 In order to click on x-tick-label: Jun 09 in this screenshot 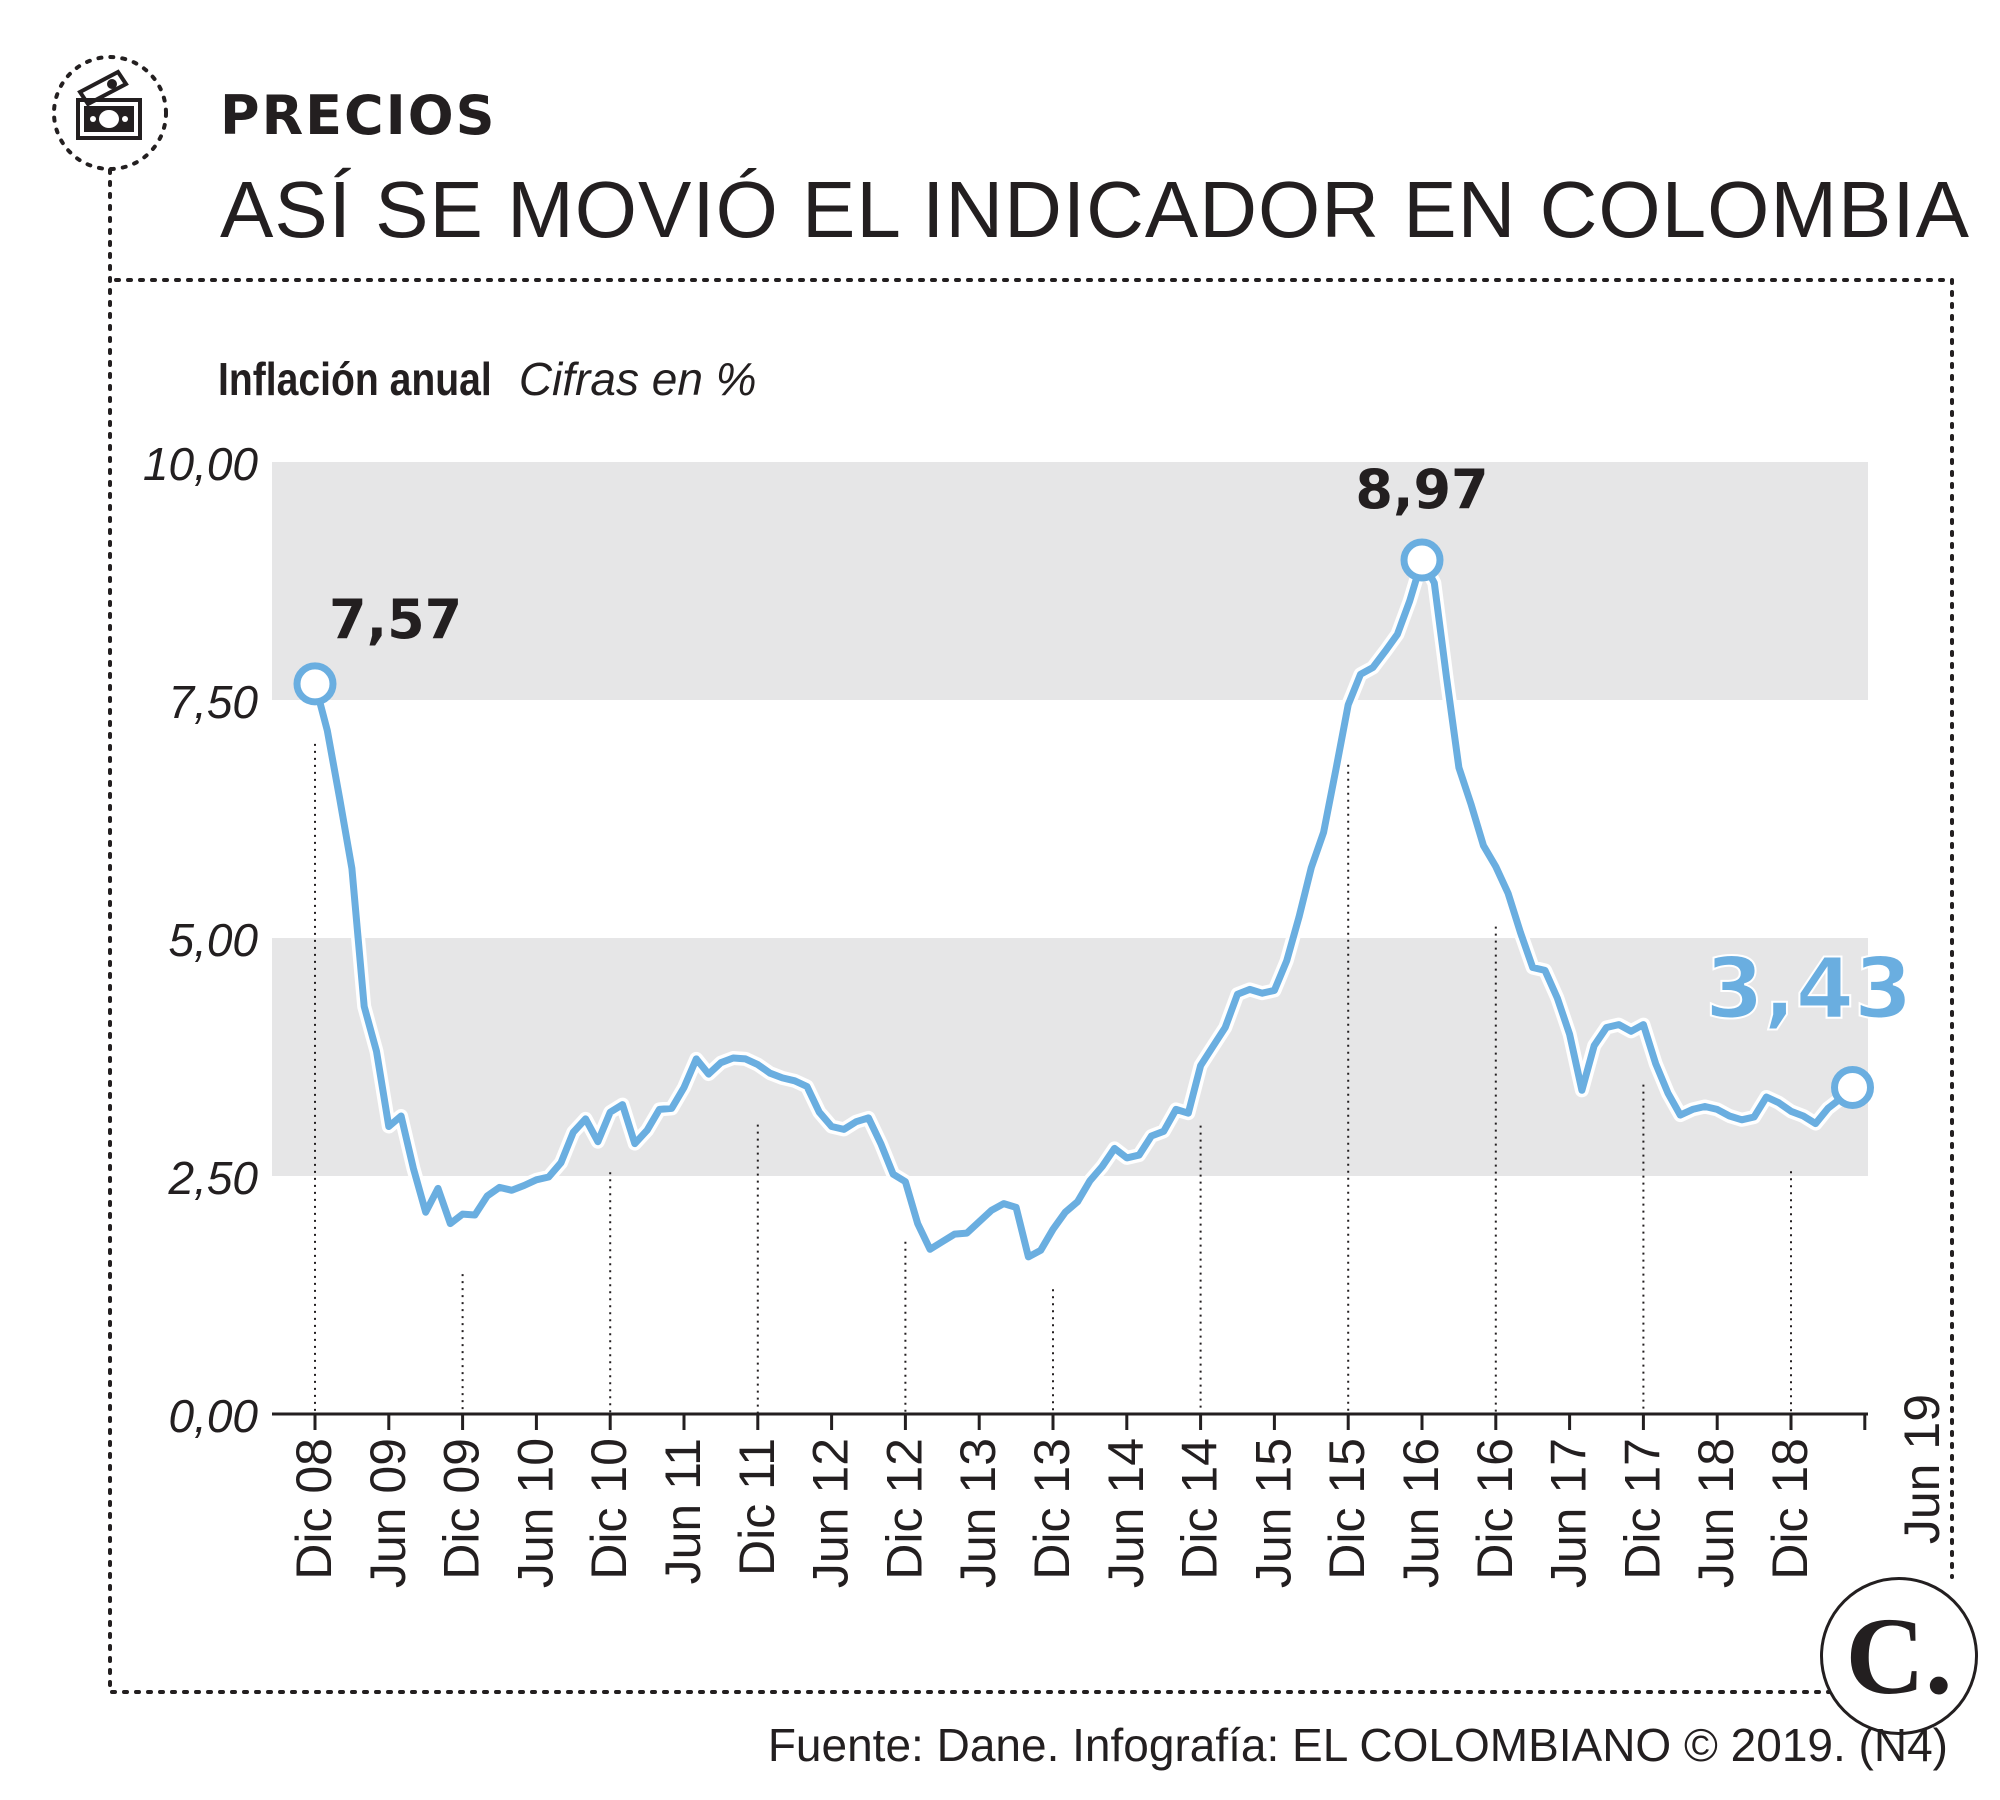, I will do `click(388, 1513)`.